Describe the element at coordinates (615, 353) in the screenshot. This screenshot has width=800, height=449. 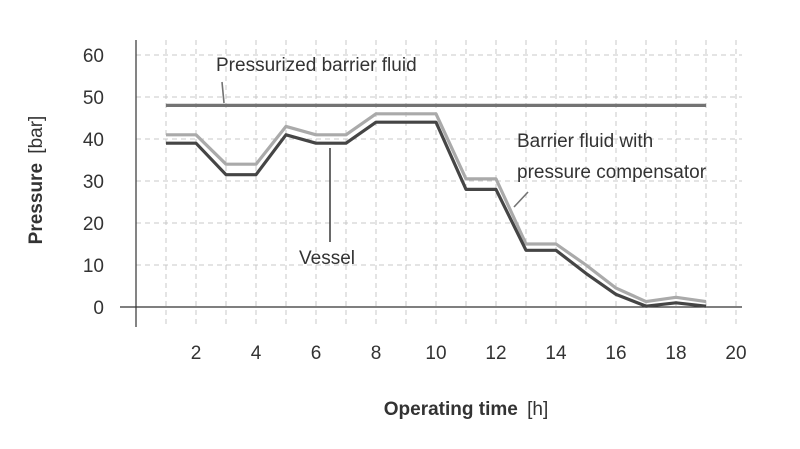
I see `x-tick-label-16: 16` at that location.